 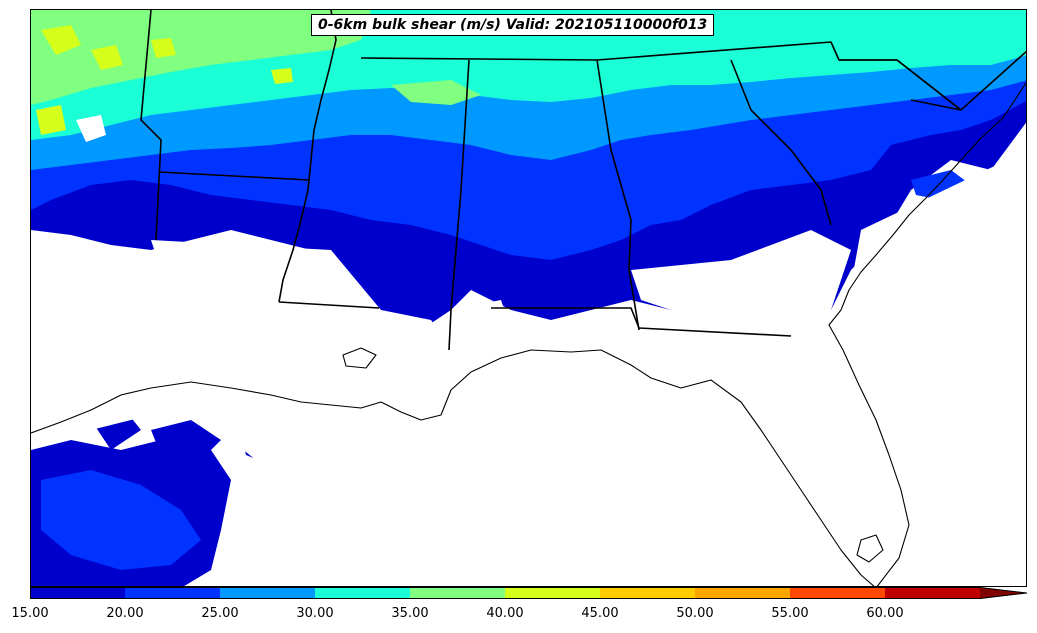 I want to click on colorbar-tick-label: 20.00, so click(x=125, y=613).